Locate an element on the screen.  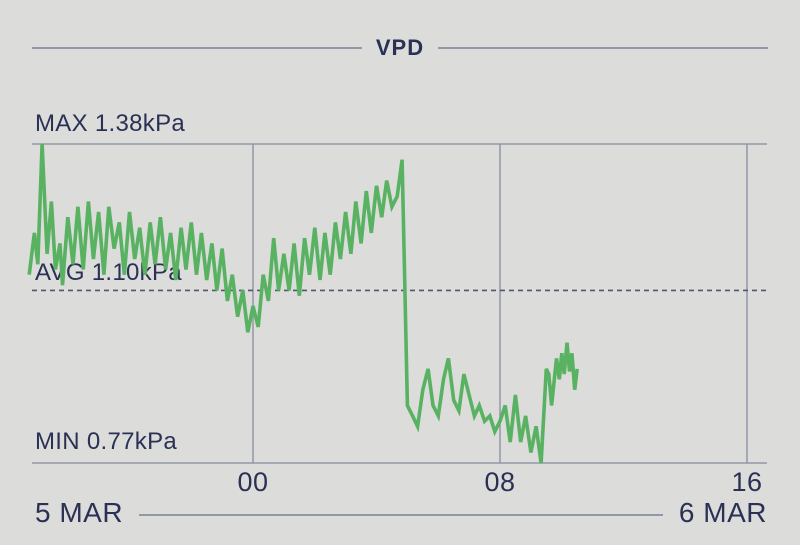
x-tick-label-00: 00 is located at coordinates (253, 482).